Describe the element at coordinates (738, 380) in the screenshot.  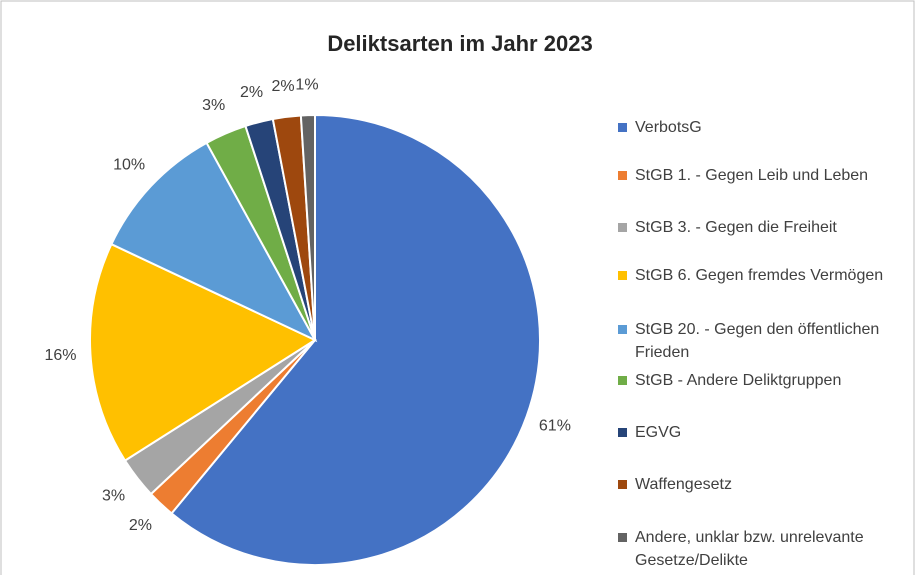
I see `legend-label: StGB - Andere Deliktgruppen` at that location.